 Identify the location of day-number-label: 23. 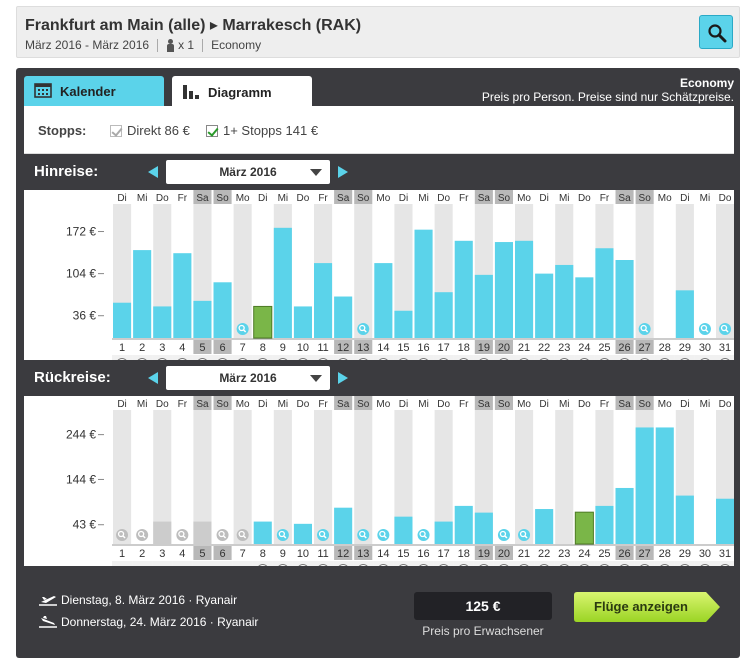
(564, 554).